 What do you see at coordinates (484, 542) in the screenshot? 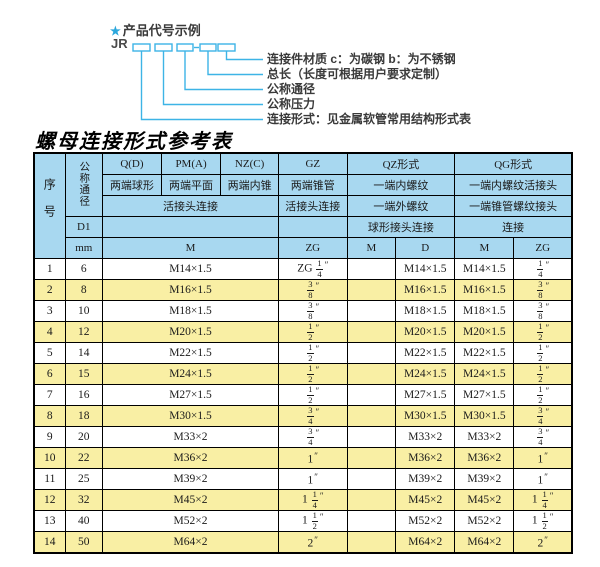
I see `cell-qg-m: M64×2` at bounding box center [484, 542].